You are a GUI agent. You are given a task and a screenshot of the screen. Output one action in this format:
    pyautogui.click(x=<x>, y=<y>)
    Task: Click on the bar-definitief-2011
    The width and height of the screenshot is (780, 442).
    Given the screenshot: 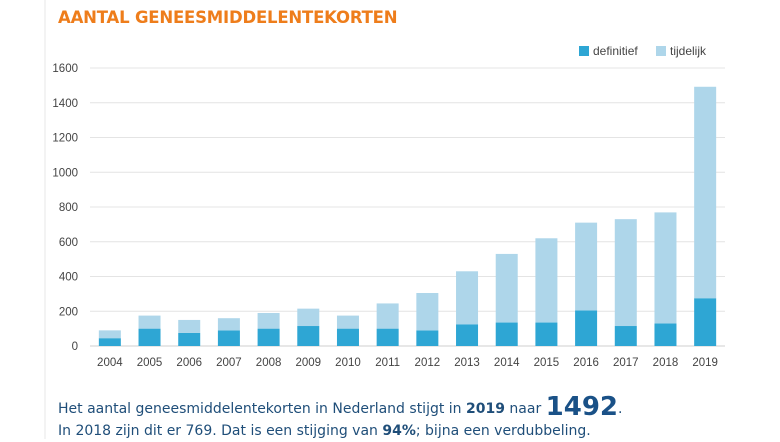 What is the action you would take?
    pyautogui.click(x=387, y=337)
    